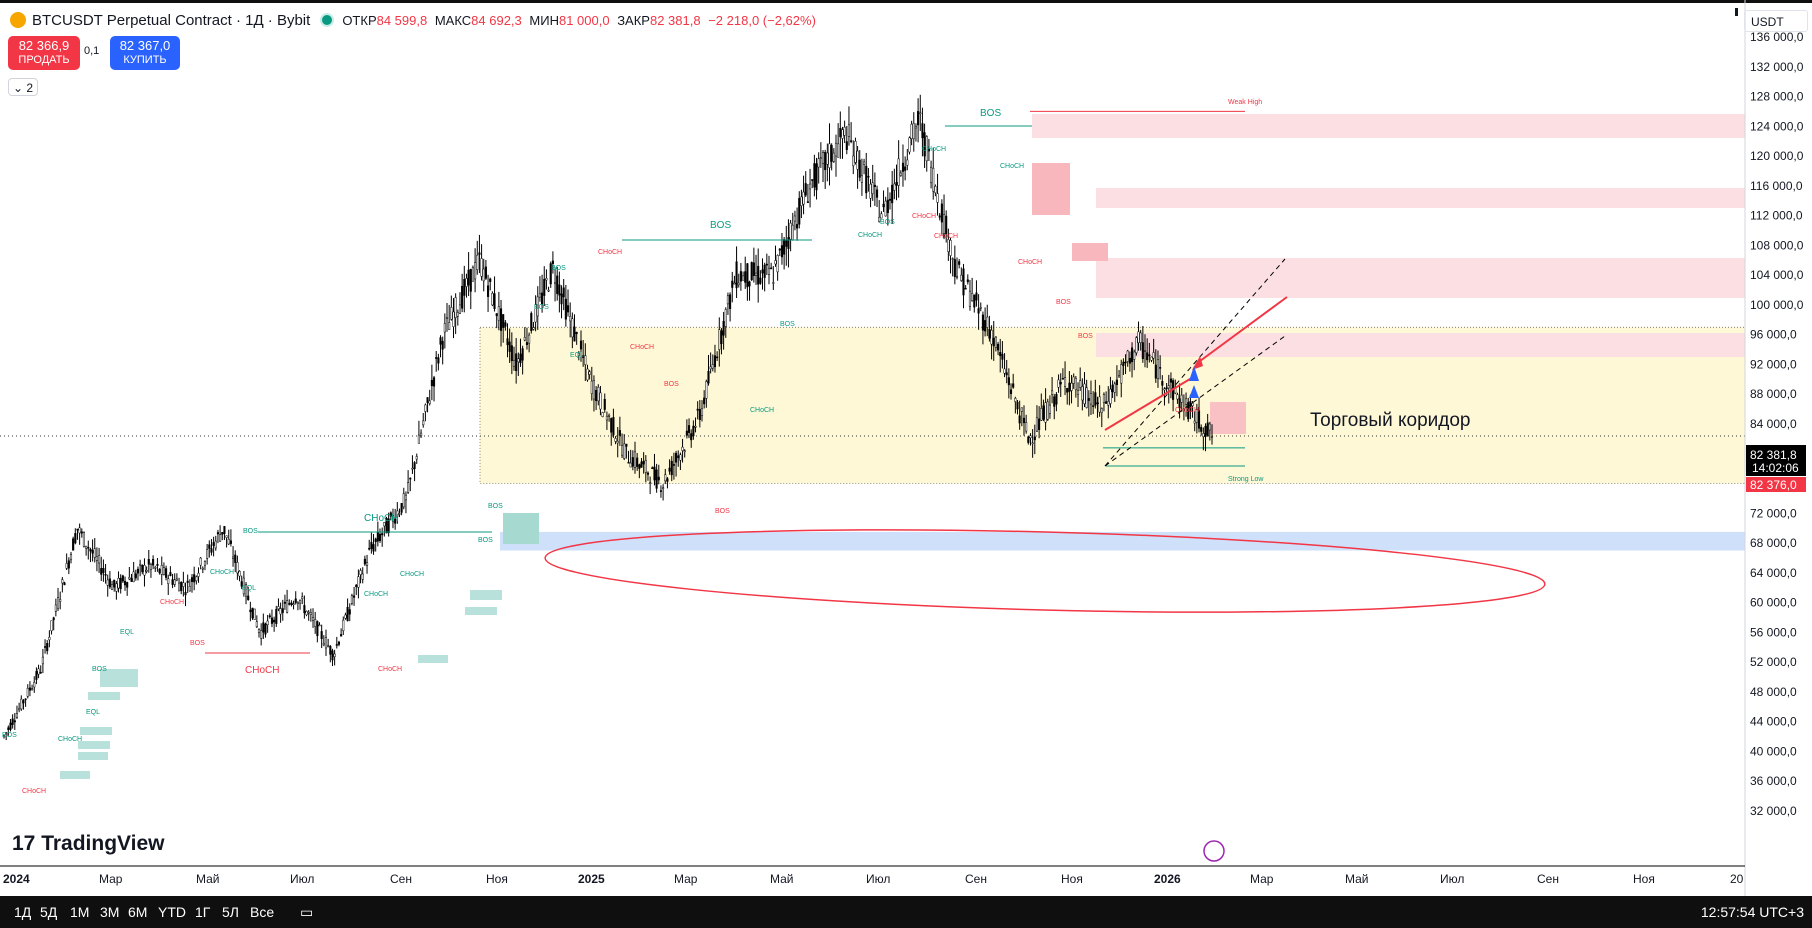 This screenshot has width=1812, height=928. I want to click on y-tick-label: 96 000,0, so click(1773, 335).